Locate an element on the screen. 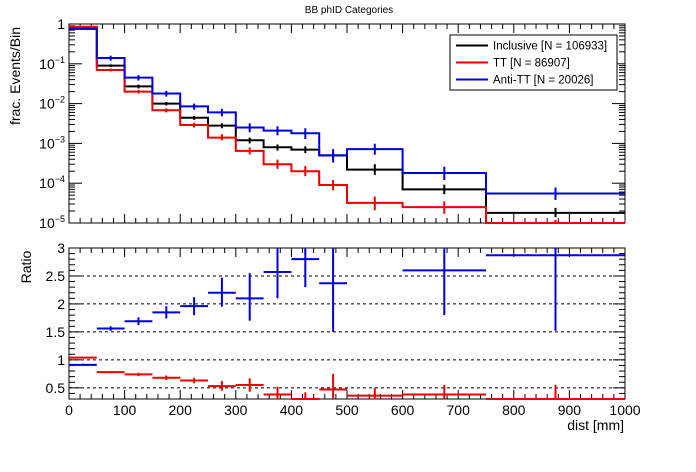 Image resolution: width=696 pixels, height=472 pixels. x-tick-label: 600 is located at coordinates (403, 410).